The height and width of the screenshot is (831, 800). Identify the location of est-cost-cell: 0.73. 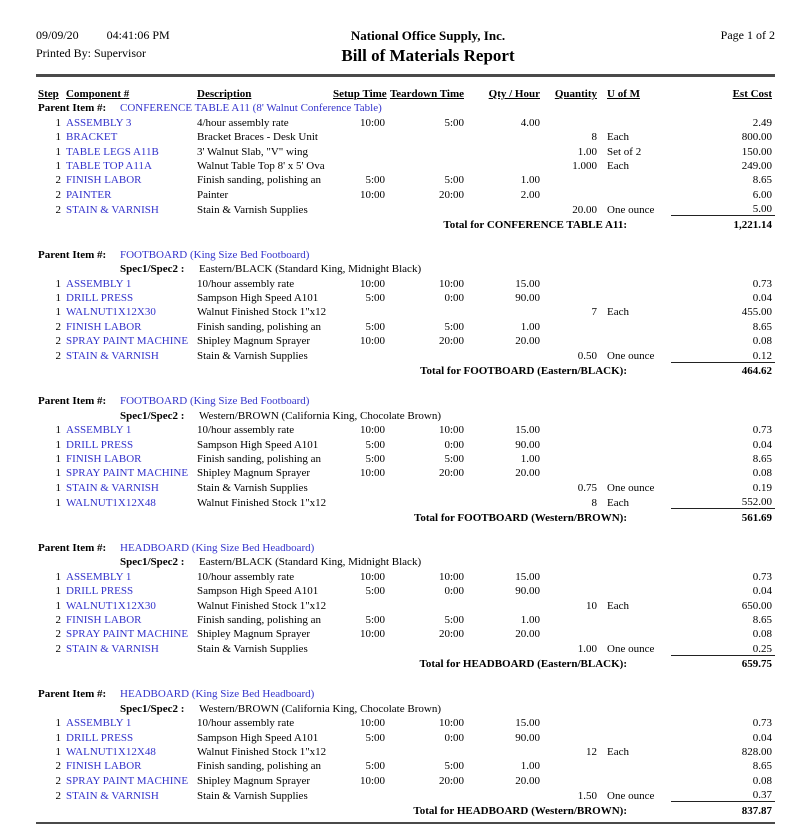
(762, 283).